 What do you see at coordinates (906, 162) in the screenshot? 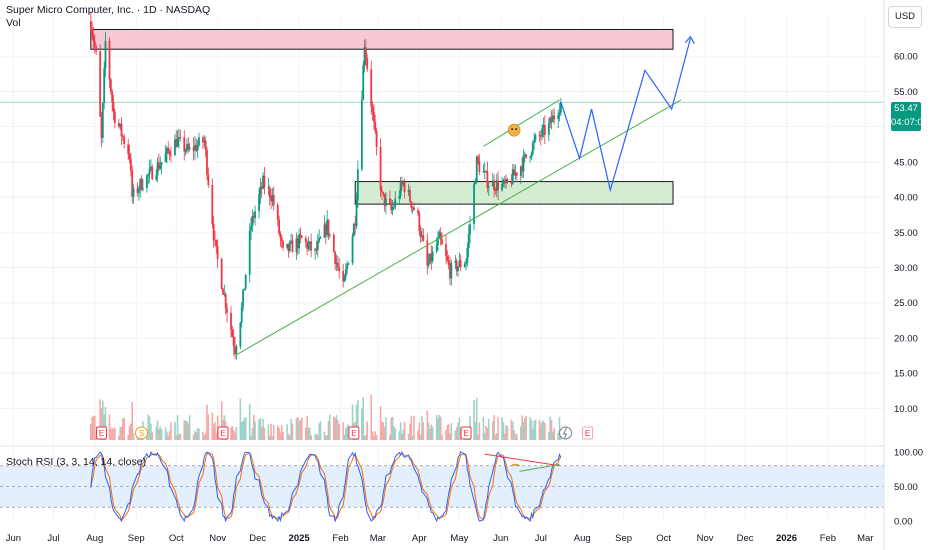
I see `price-tick: 45.00` at bounding box center [906, 162].